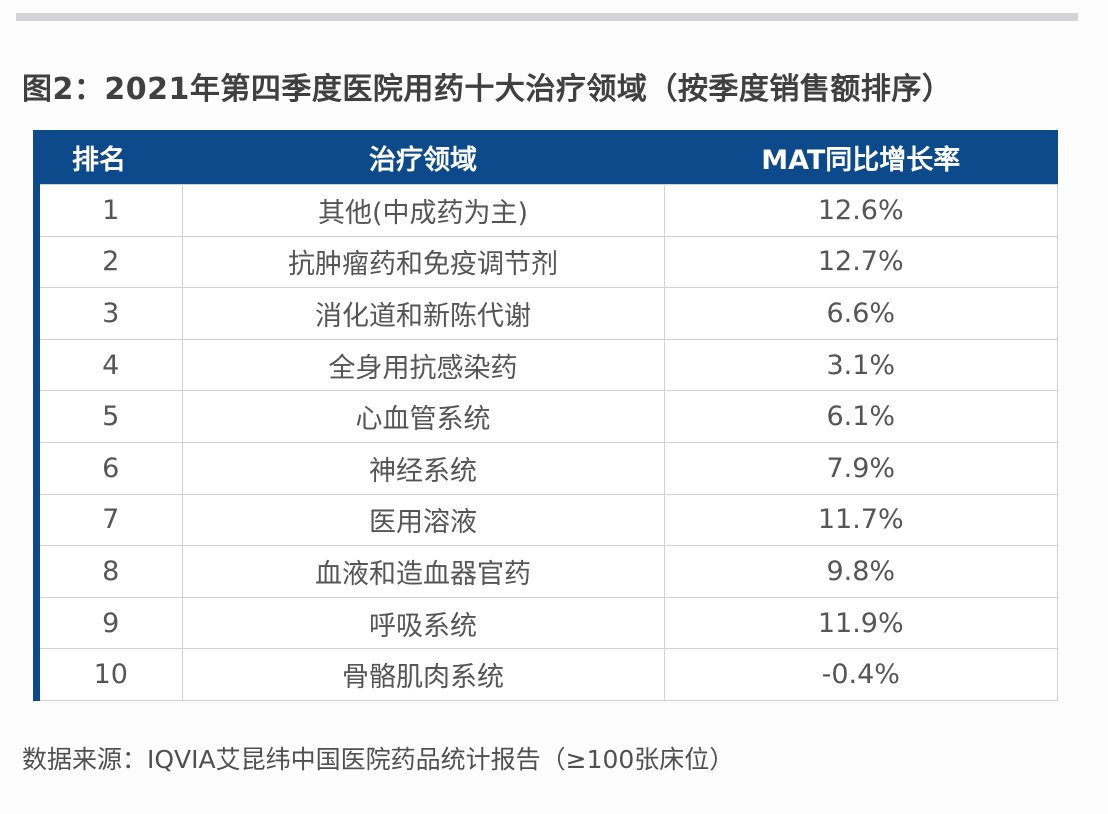 This screenshot has width=1108, height=814. What do you see at coordinates (860, 623) in the screenshot?
I see `cell-growth: 11.9%` at bounding box center [860, 623].